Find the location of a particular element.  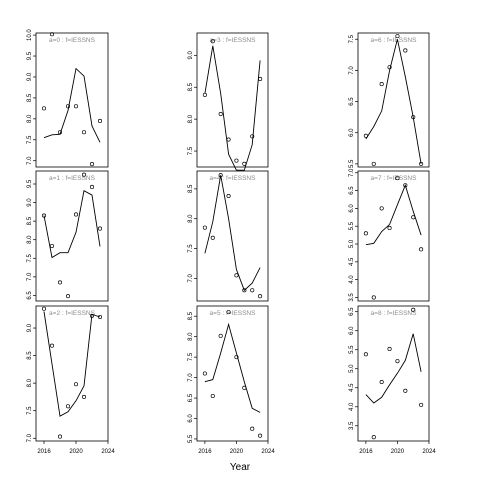

panel-title: a=3 : f=IESSNS is located at coordinates (233, 40).